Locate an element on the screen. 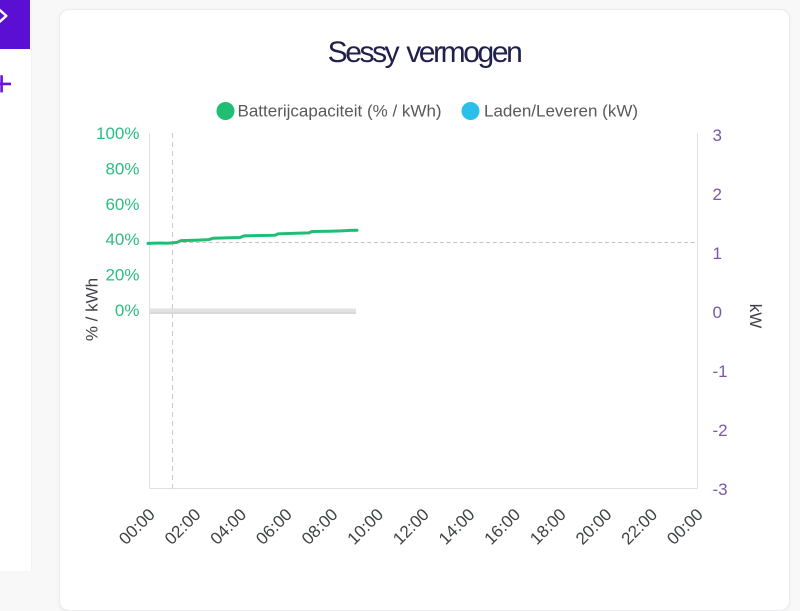 This screenshot has width=800, height=611. svg-text: 08:00 is located at coordinates (320, 527).